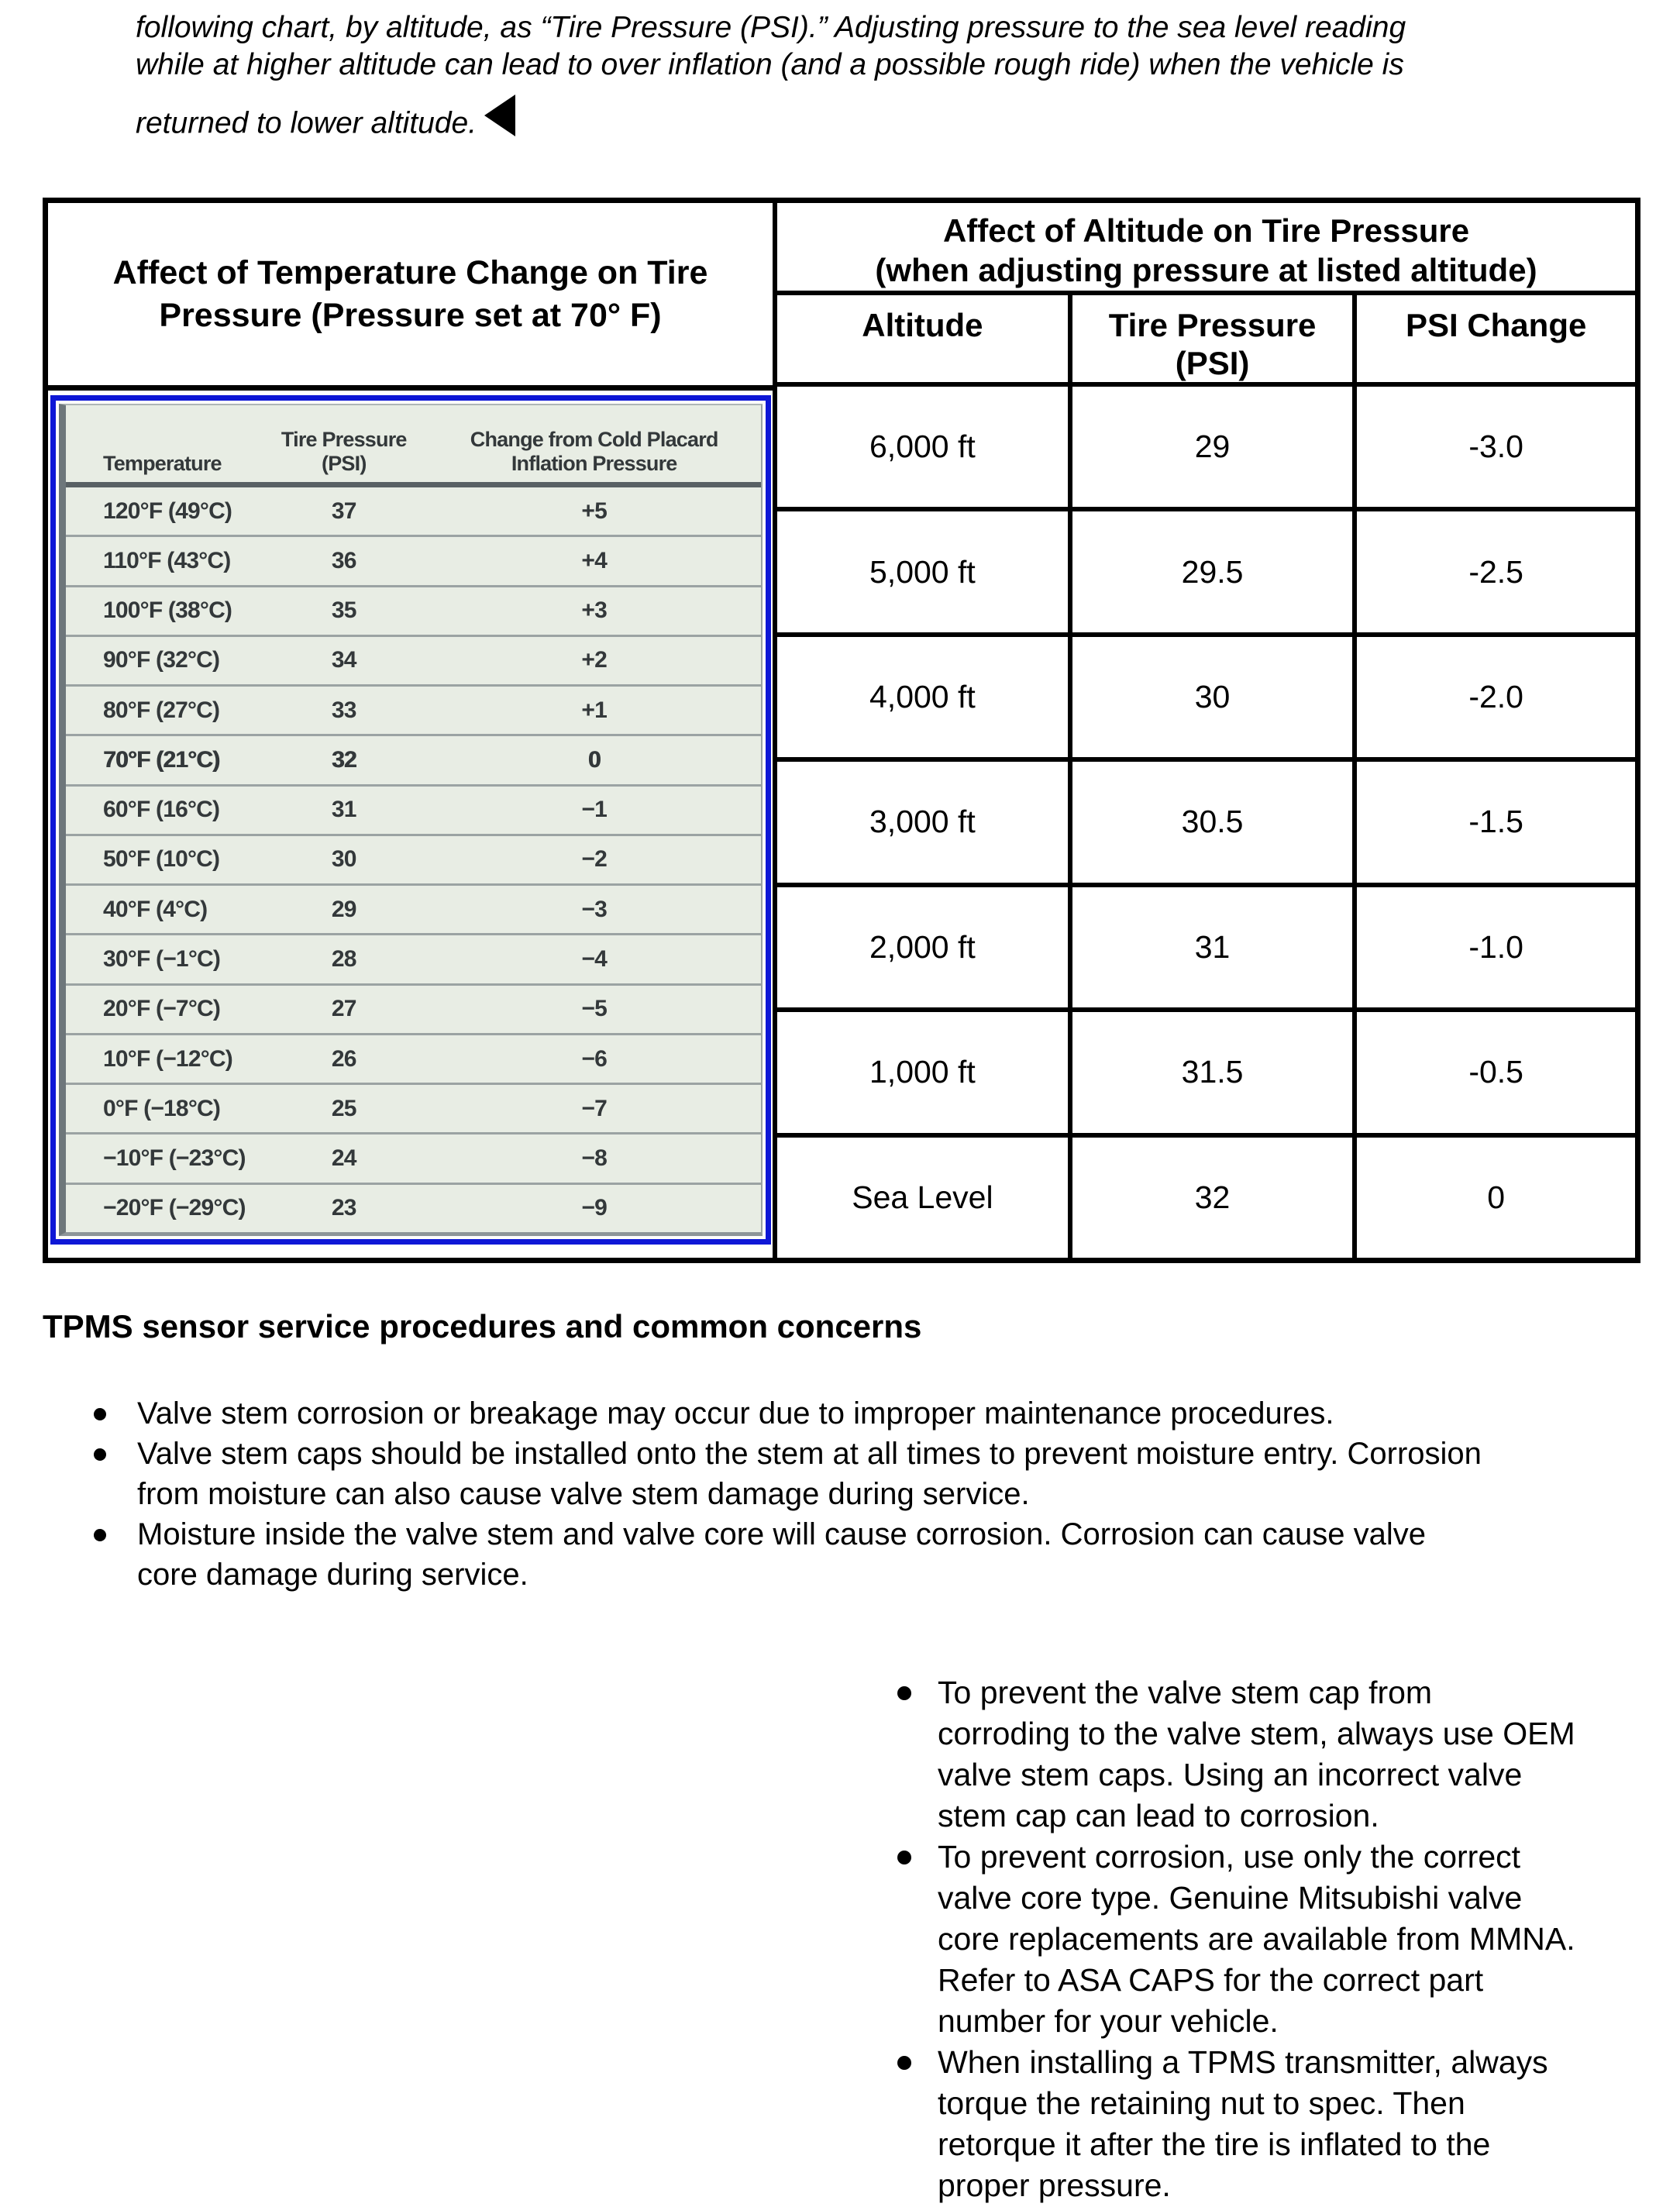  What do you see at coordinates (344, 511) in the screenshot?
I see `psi-cell: 37` at bounding box center [344, 511].